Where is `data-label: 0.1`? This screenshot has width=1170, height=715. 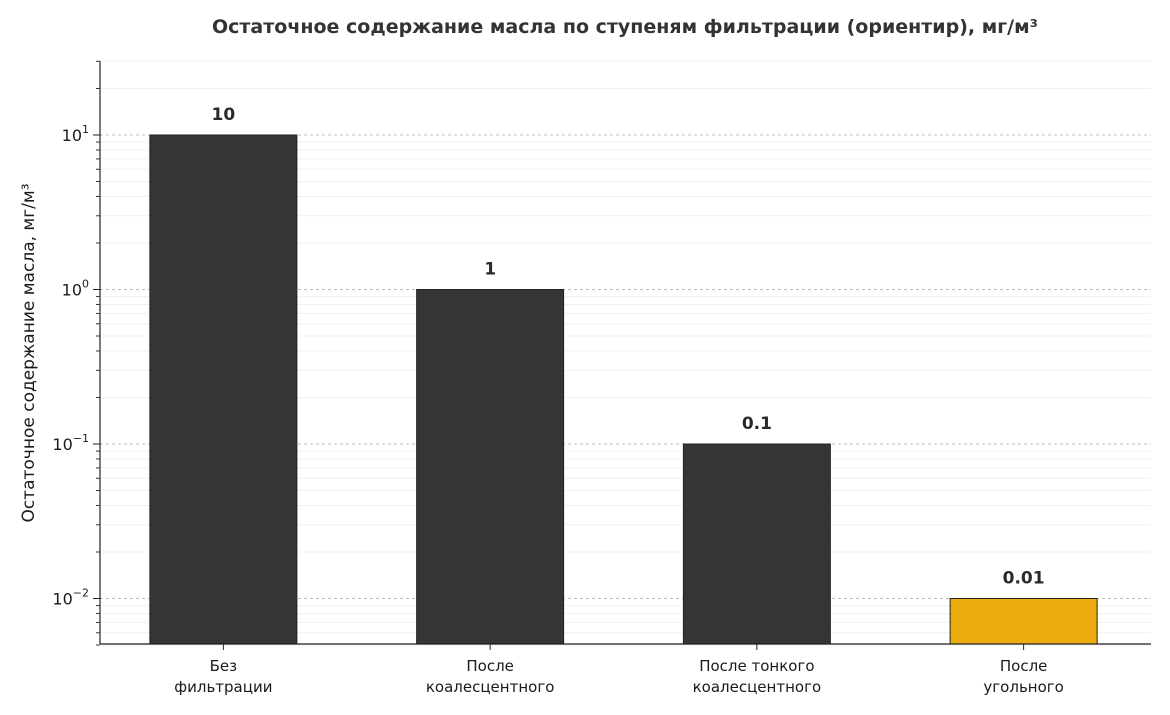 data-label: 0.1 is located at coordinates (757, 424).